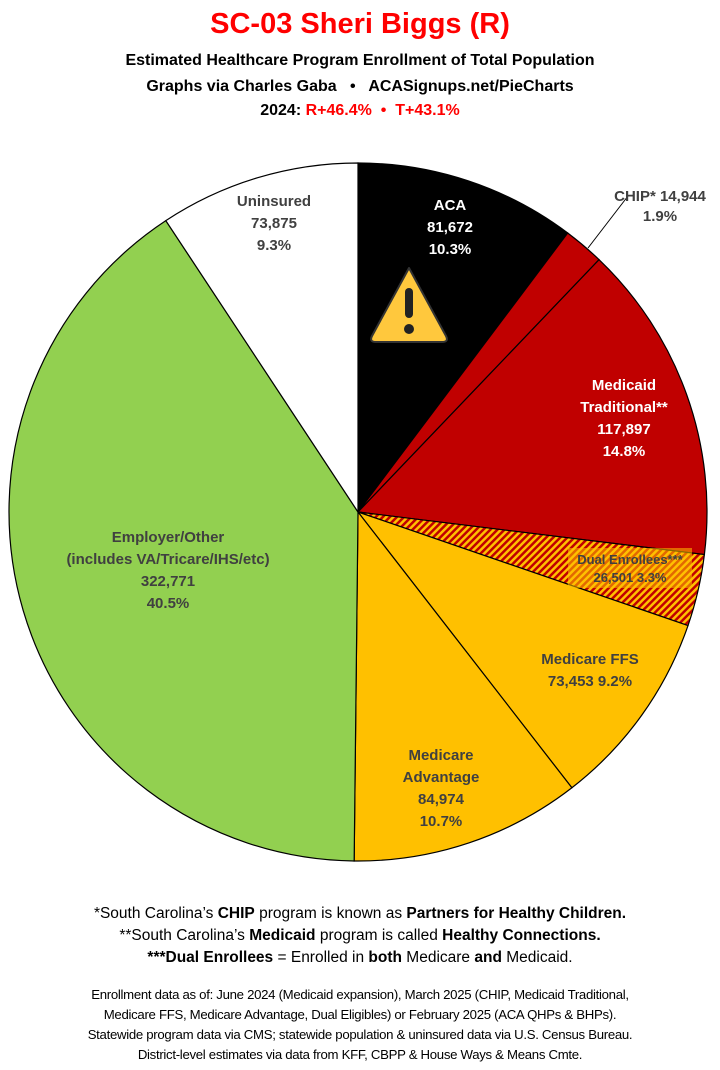 The width and height of the screenshot is (720, 1070). Describe the element at coordinates (438, 957) in the screenshot. I see `footnote-text: Medicare` at that location.